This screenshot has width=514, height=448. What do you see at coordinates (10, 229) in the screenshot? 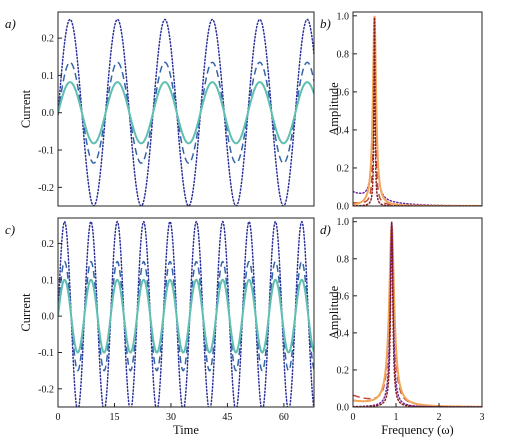
I see `panel-label: c)` at bounding box center [10, 229].